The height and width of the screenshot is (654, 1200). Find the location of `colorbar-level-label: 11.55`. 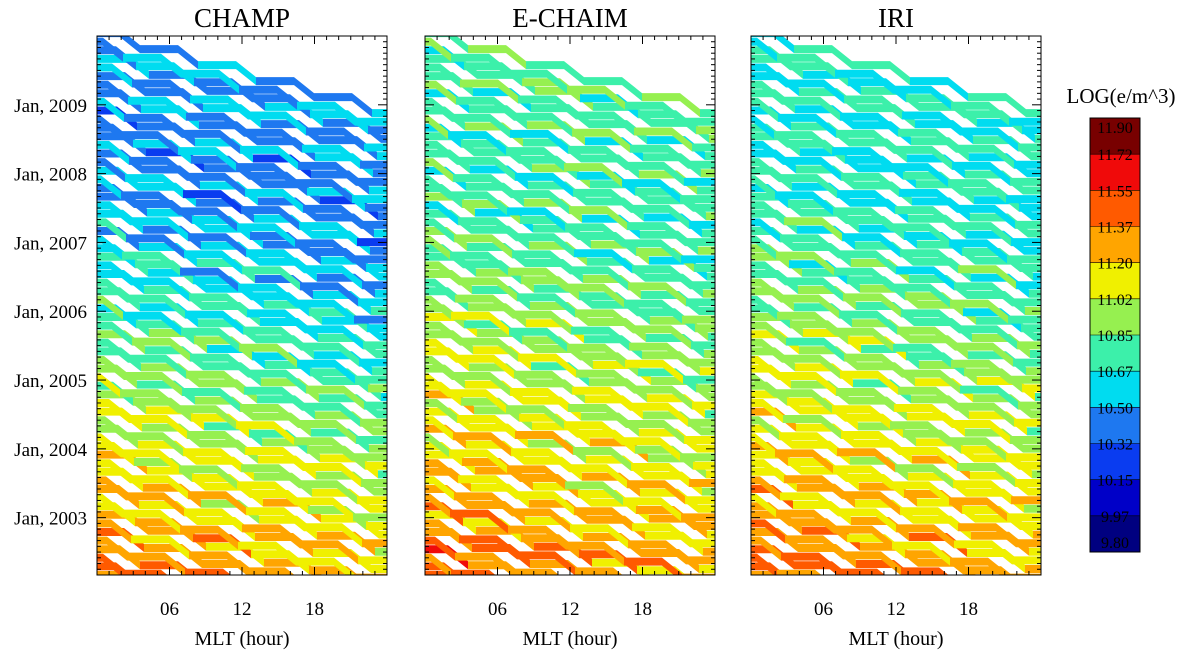

colorbar-level-label: 11.55 is located at coordinates (1114, 191).